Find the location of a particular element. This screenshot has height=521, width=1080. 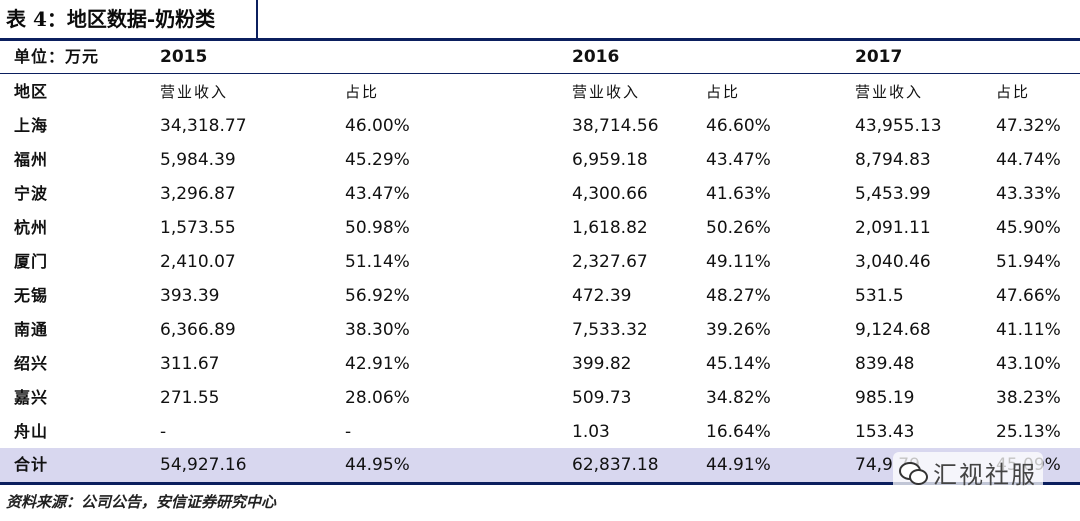

total-label: 合计 is located at coordinates (31, 464).